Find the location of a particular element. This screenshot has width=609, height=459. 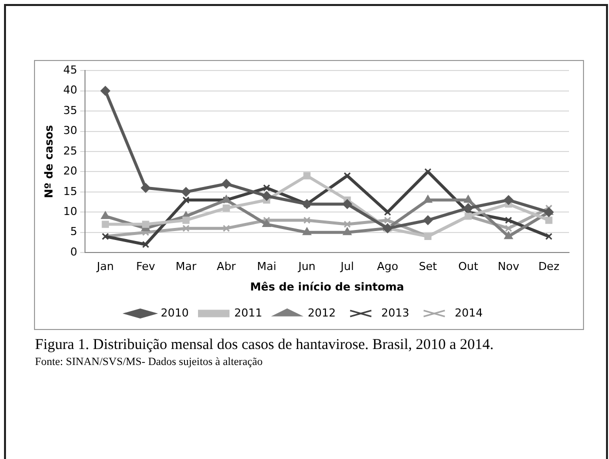

legend-label: 2013 is located at coordinates (395, 313).